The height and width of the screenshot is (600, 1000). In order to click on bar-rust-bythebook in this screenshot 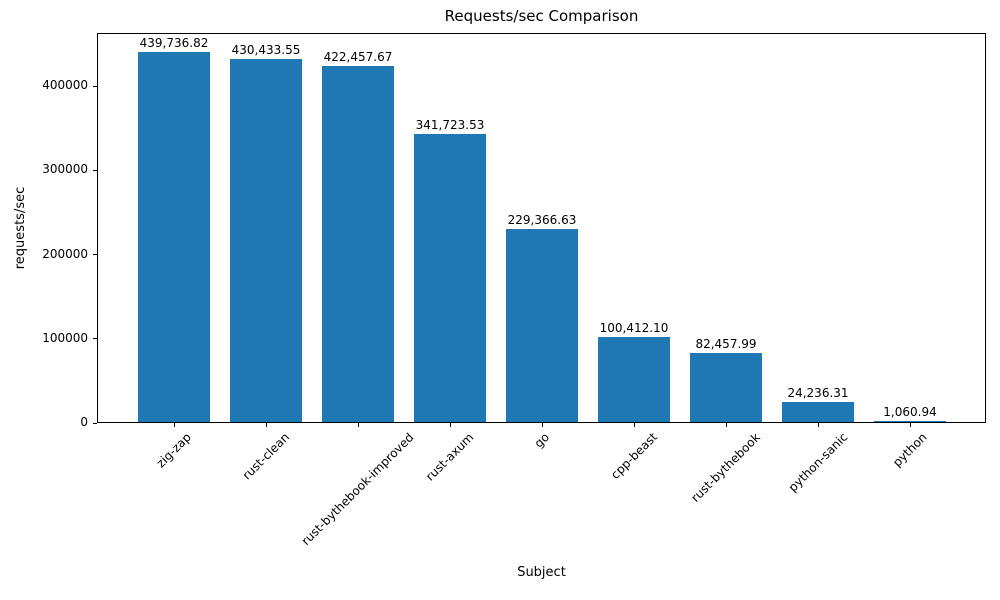, I will do `click(726, 387)`.